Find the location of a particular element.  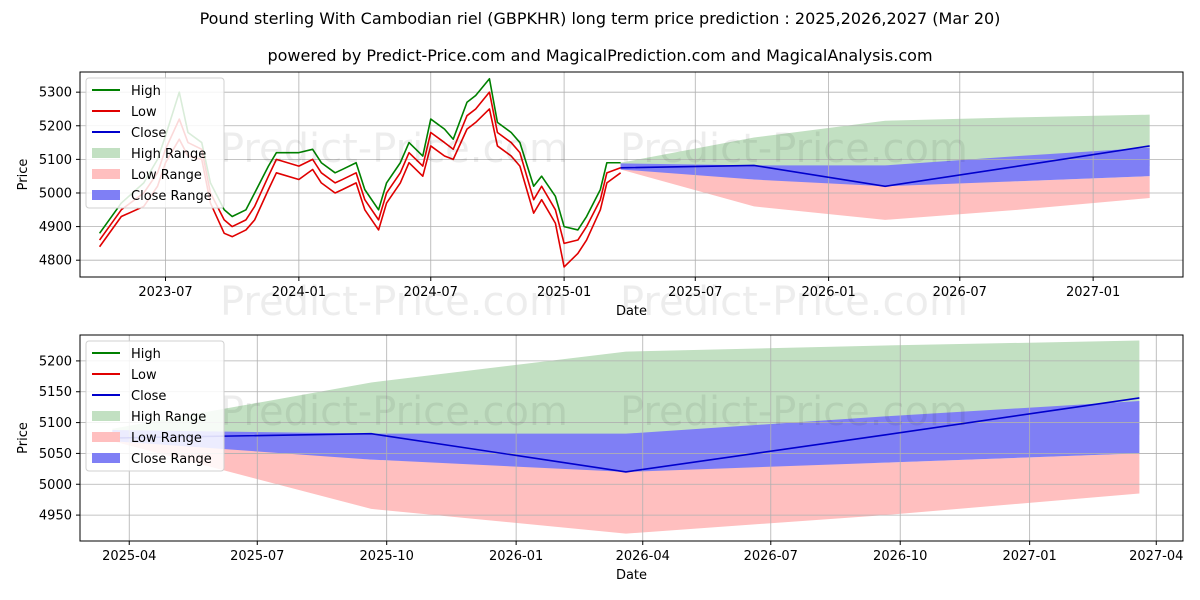

y-tick-label: 4900 is located at coordinates (55, 227).